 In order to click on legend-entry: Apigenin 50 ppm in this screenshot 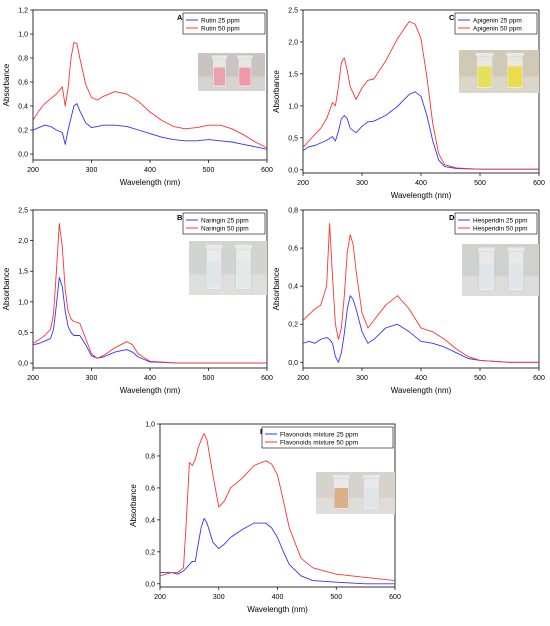, I will do `click(497, 29)`.